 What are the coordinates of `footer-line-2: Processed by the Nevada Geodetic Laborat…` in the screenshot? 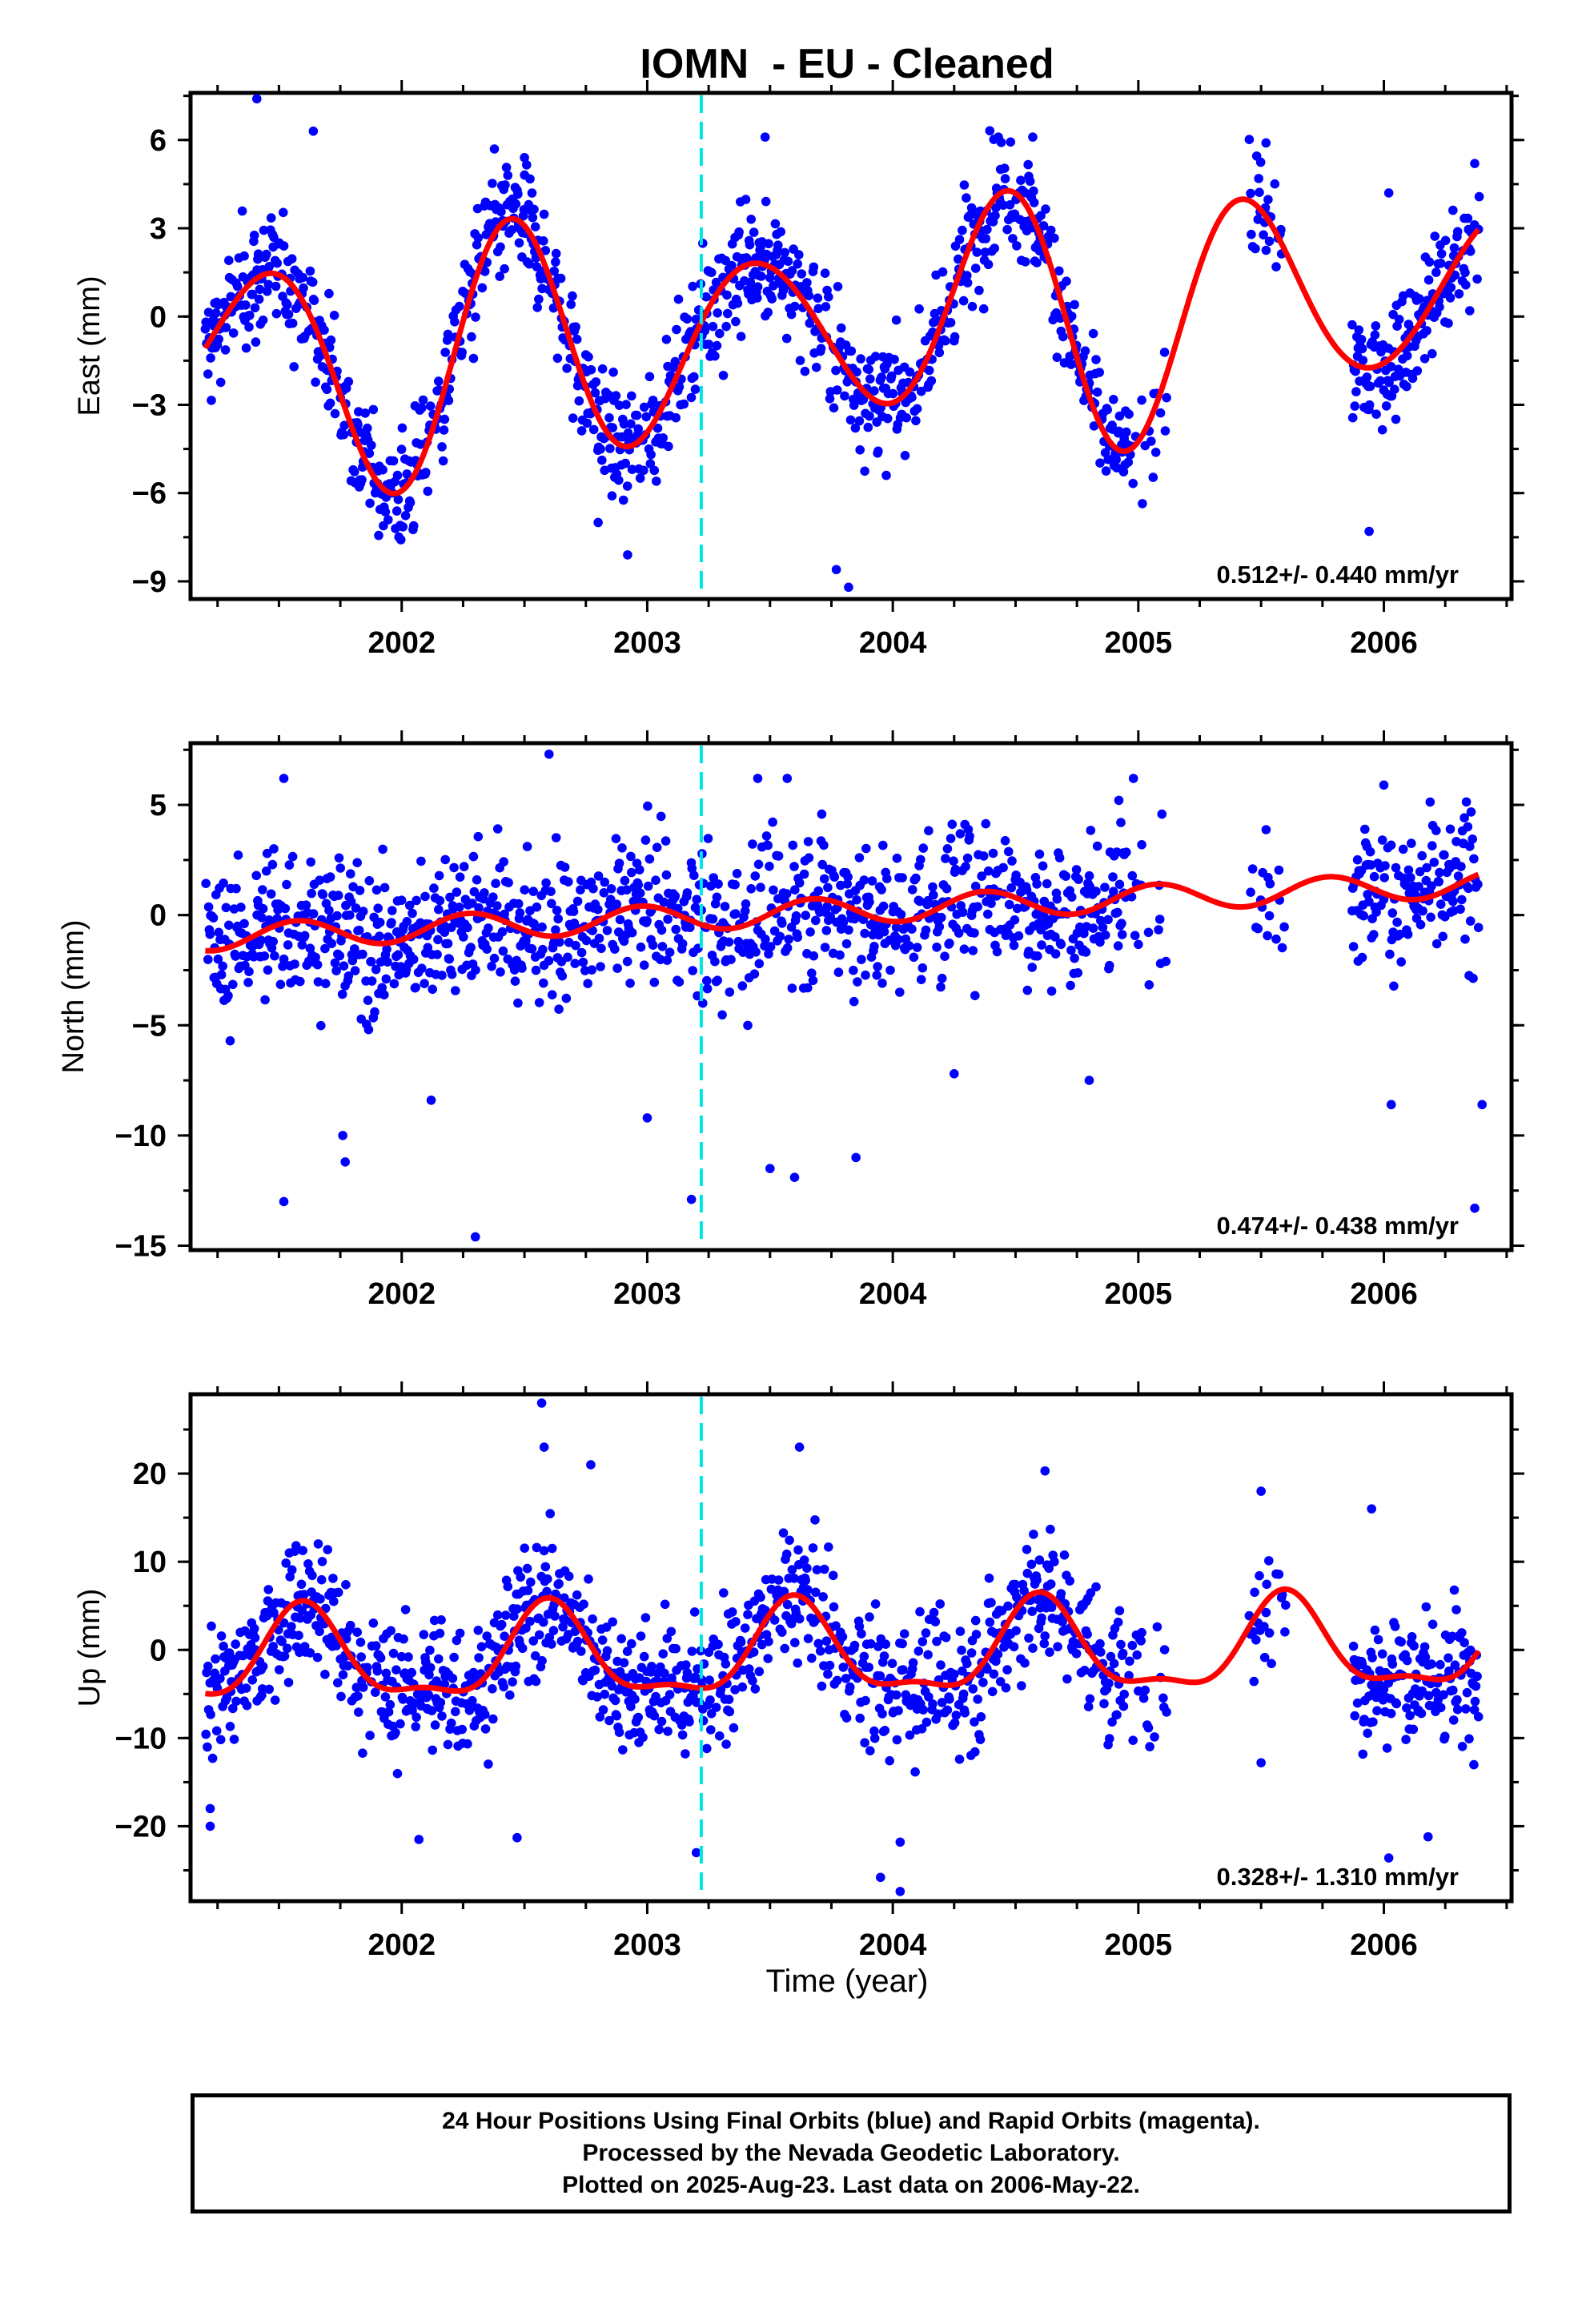 It's located at (851, 2153).